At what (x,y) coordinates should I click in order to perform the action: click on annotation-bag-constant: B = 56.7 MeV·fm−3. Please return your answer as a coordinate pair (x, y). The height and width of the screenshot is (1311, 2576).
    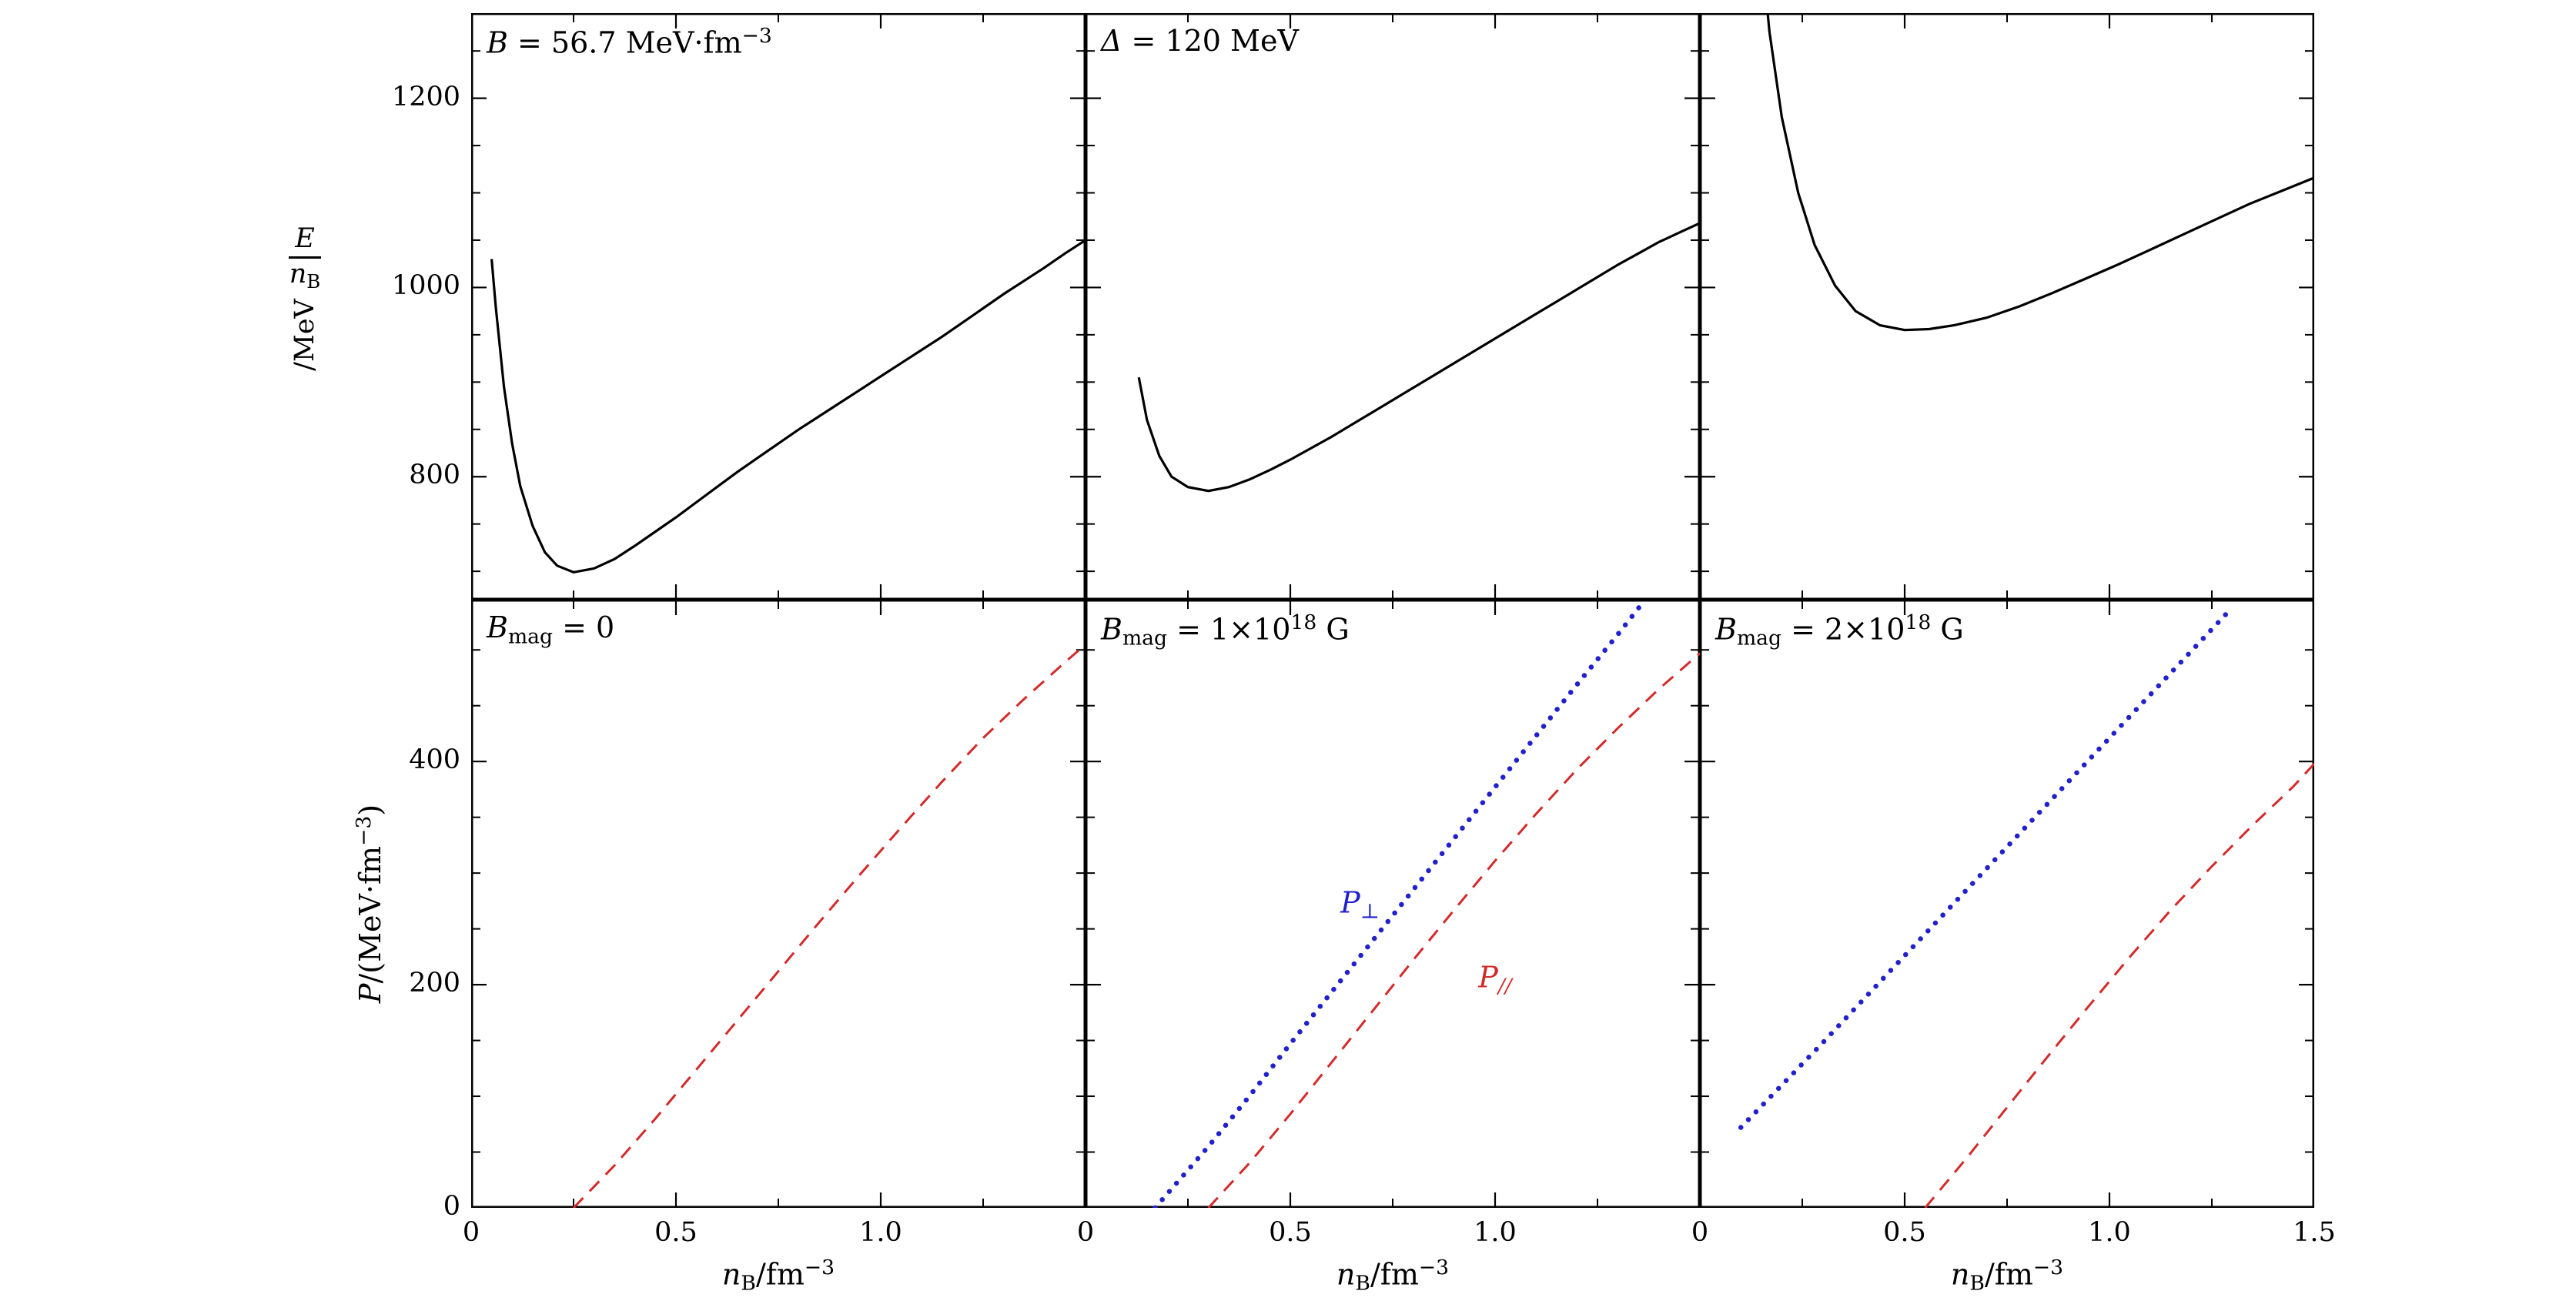
    Looking at the image, I should click on (629, 42).